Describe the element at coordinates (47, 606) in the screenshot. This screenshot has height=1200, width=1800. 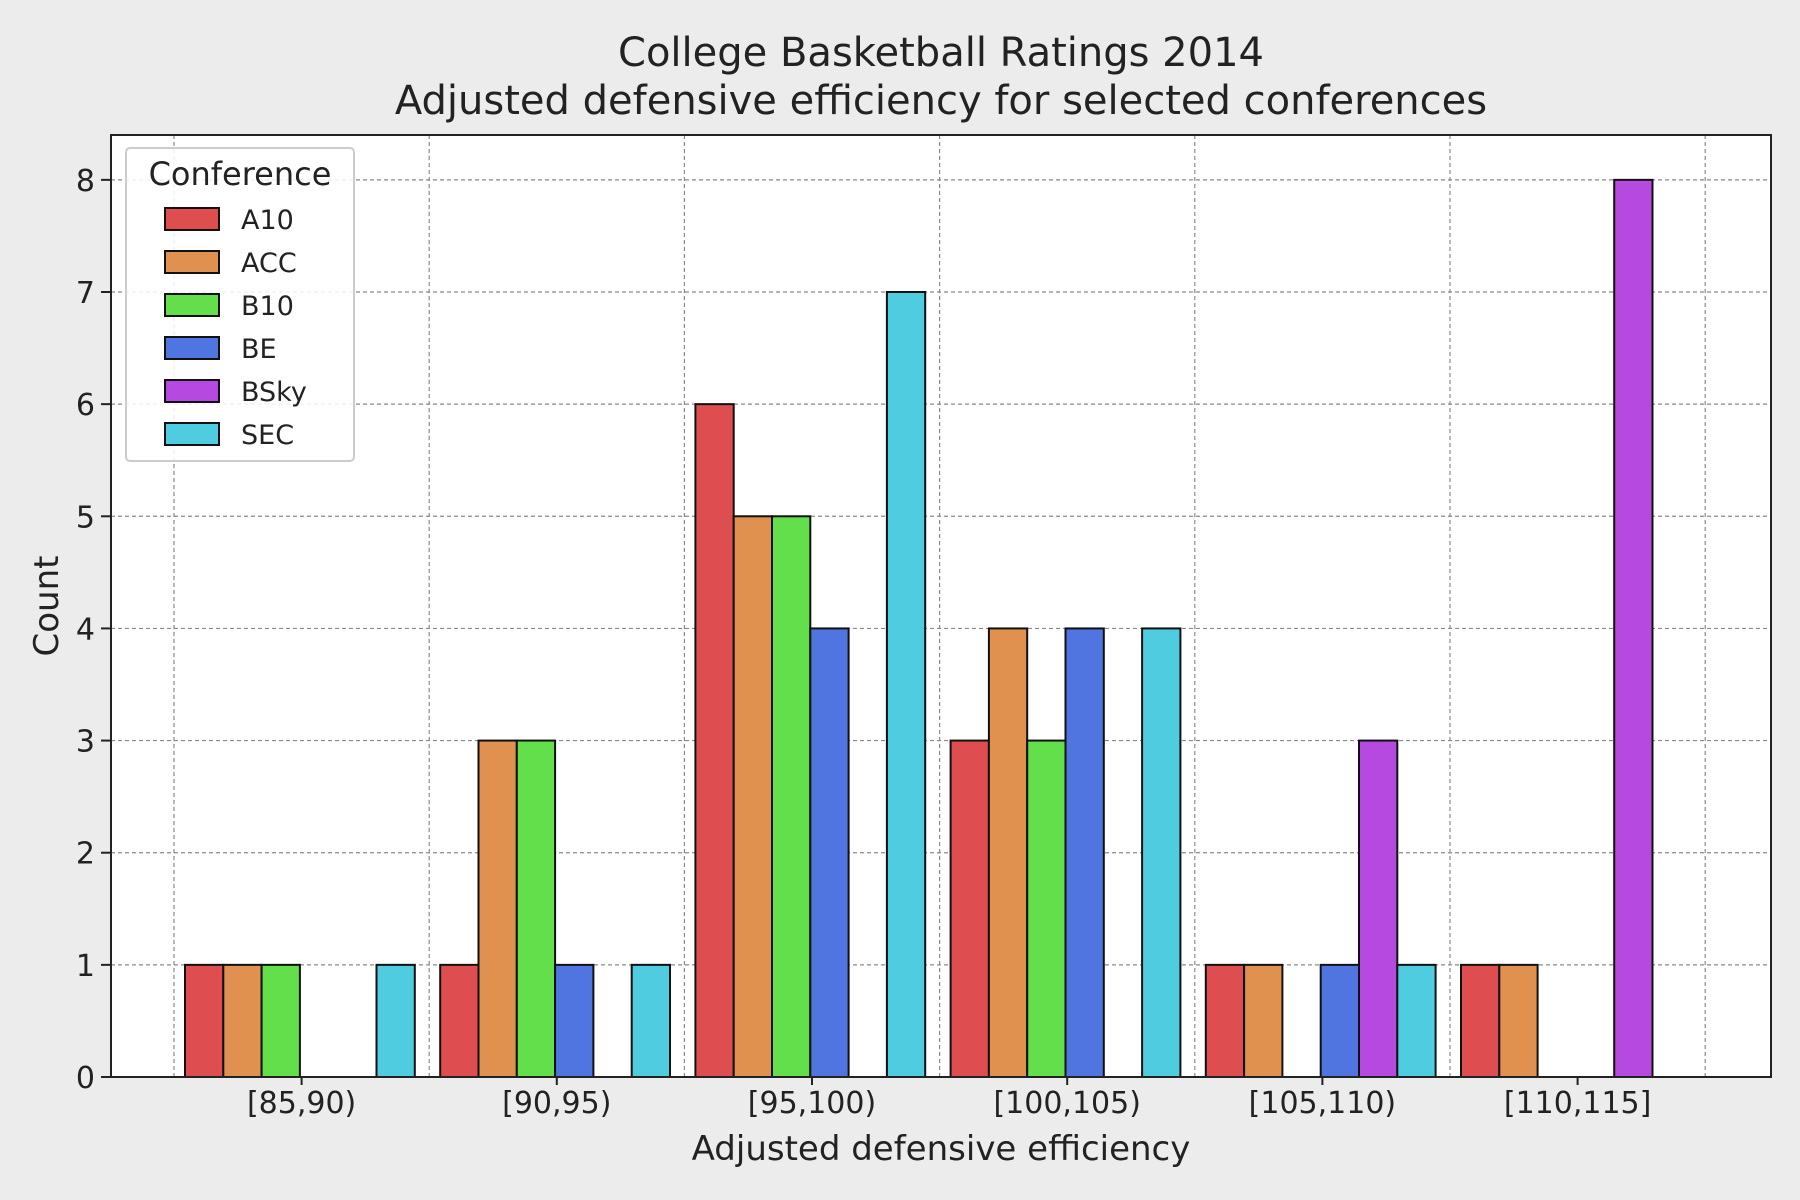
I see `y-axis-label: Count` at that location.